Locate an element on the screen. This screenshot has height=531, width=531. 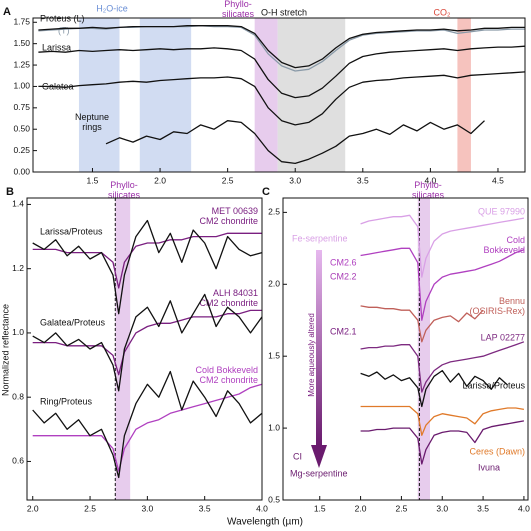
y-tick-label: 1.5 is located at coordinates (274, 355).